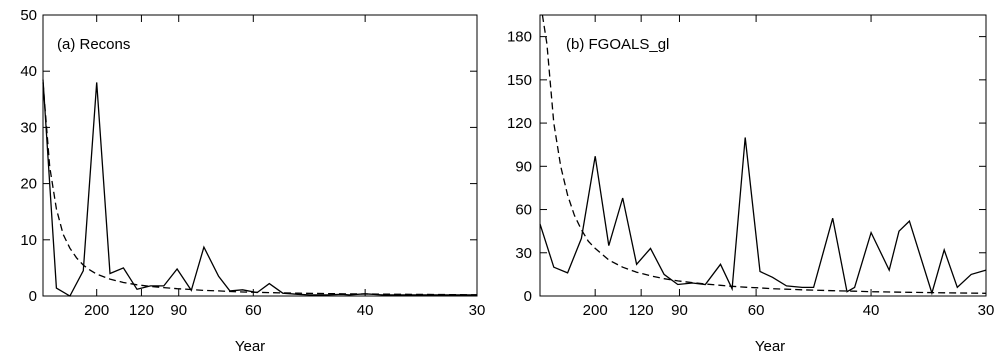 The image size is (997, 354). I want to click on y-tick-label: 90, so click(523, 166).